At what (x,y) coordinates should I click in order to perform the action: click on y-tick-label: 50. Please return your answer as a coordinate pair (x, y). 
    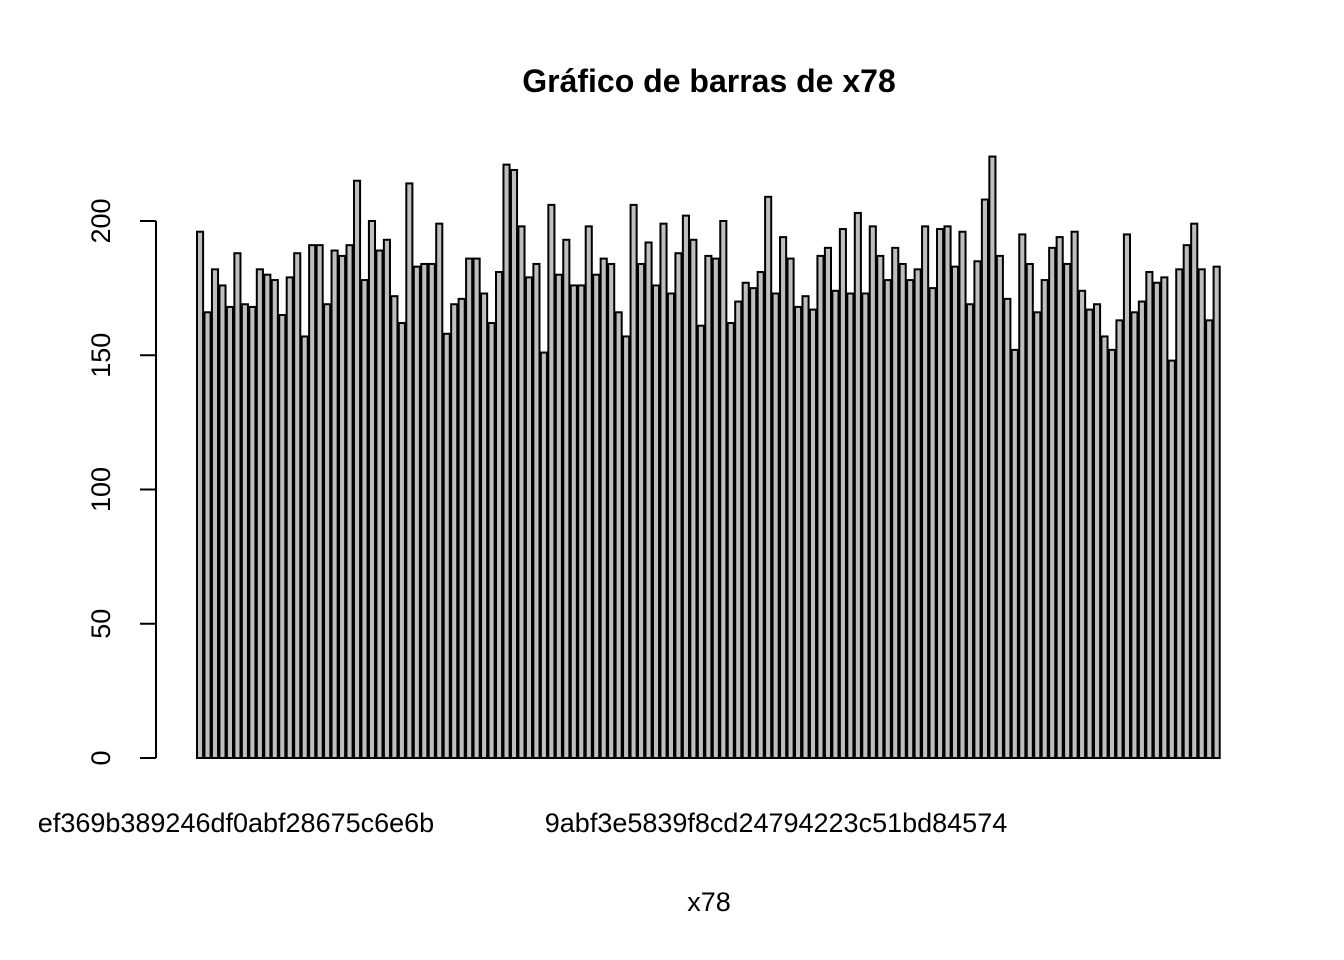
    Looking at the image, I should click on (101, 624).